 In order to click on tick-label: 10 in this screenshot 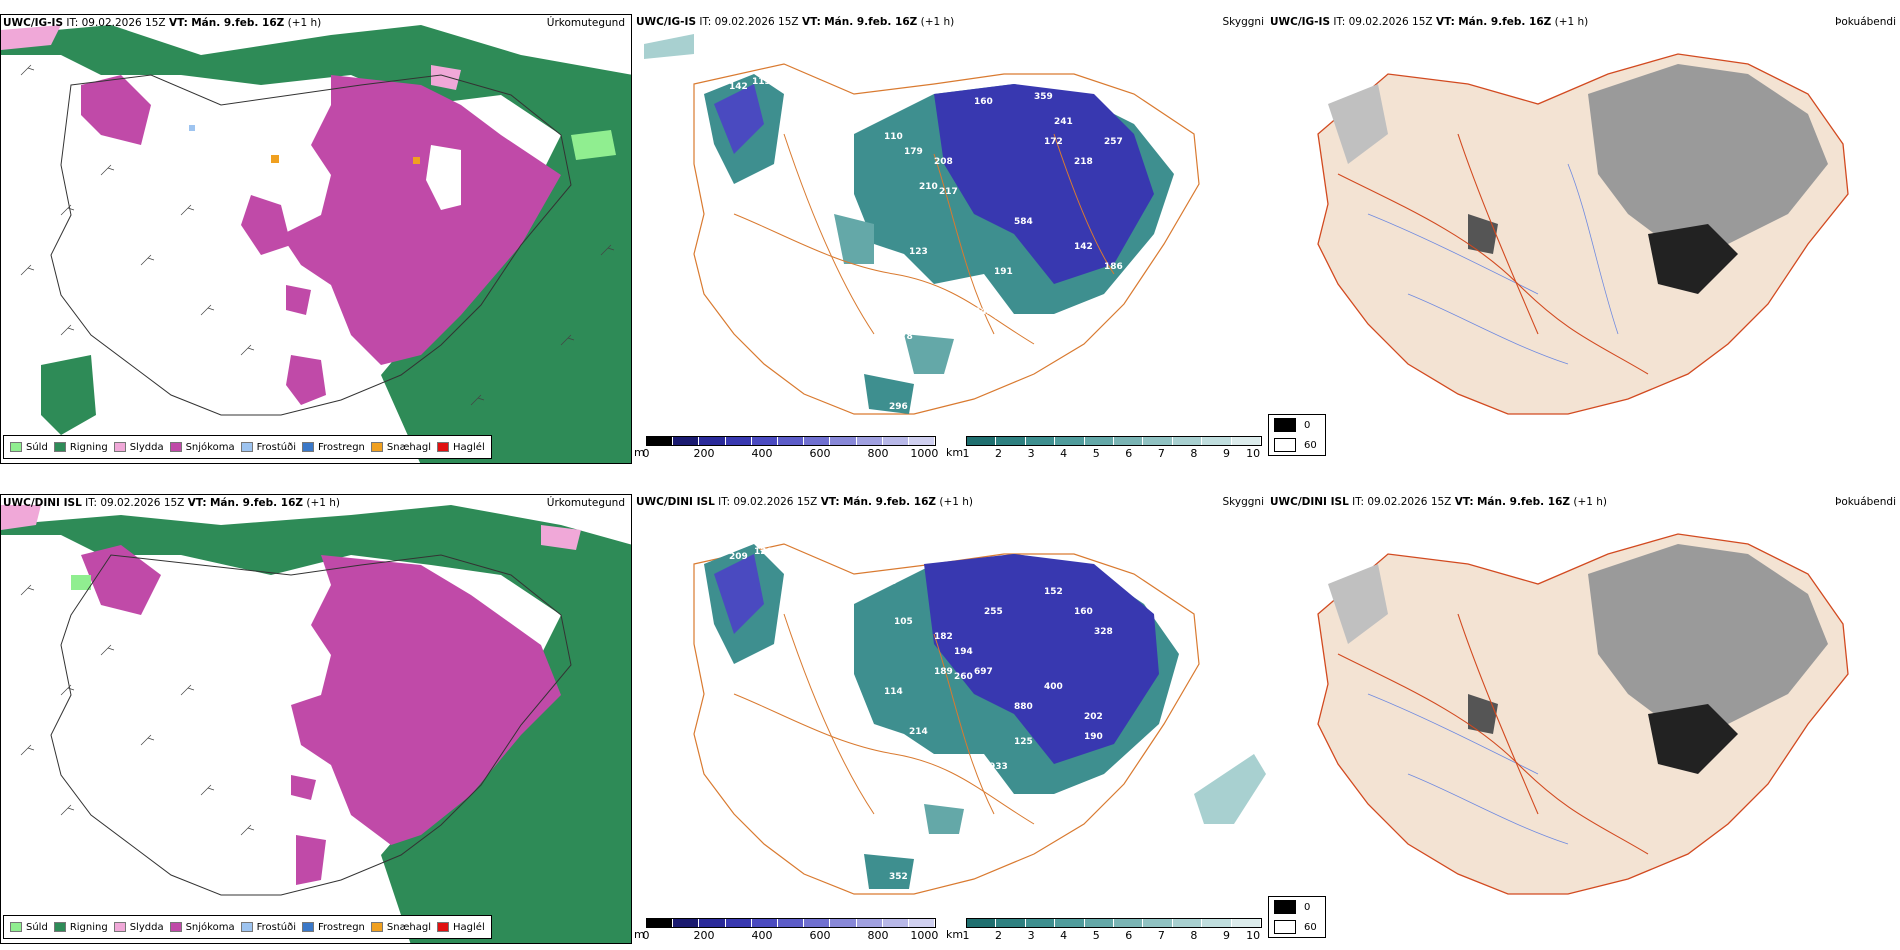, I will do `click(1253, 935)`.